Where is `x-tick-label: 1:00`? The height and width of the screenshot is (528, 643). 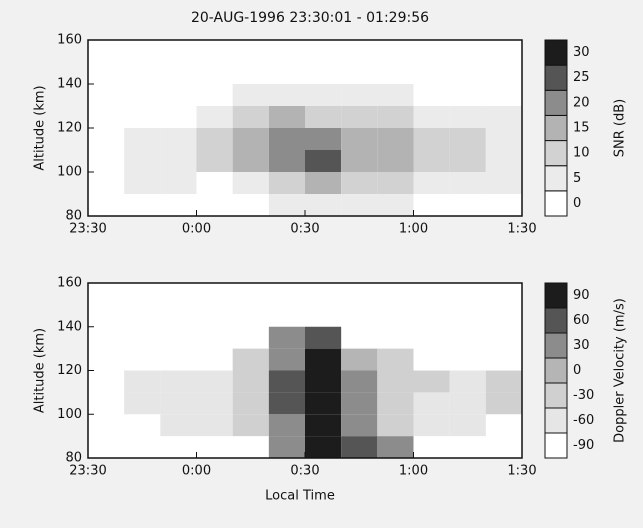 x-tick-label: 1:00 is located at coordinates (413, 229).